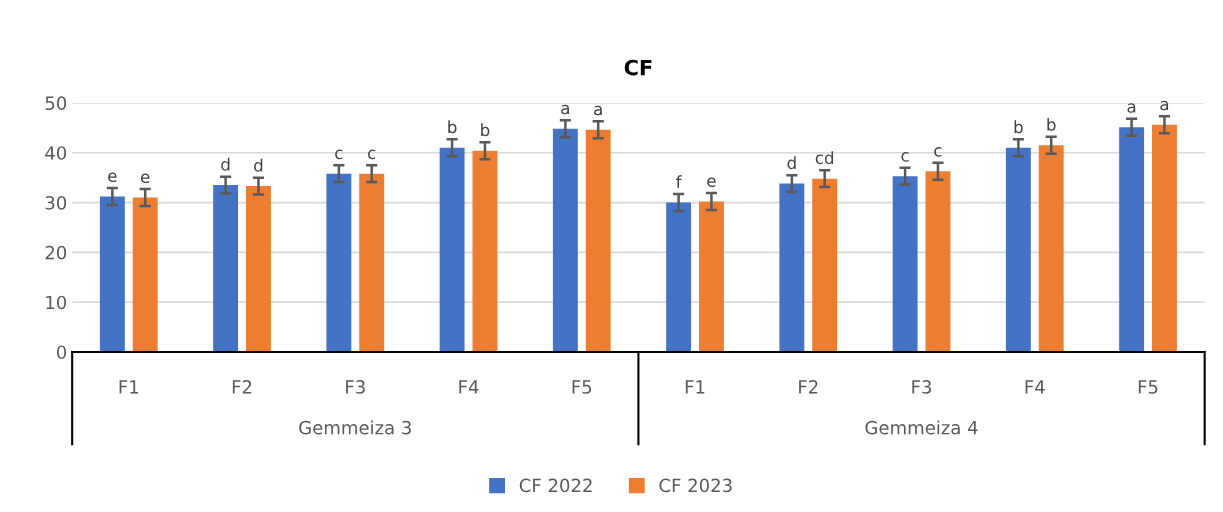 The image size is (1223, 512). I want to click on y-tick-label: 30, so click(56, 203).